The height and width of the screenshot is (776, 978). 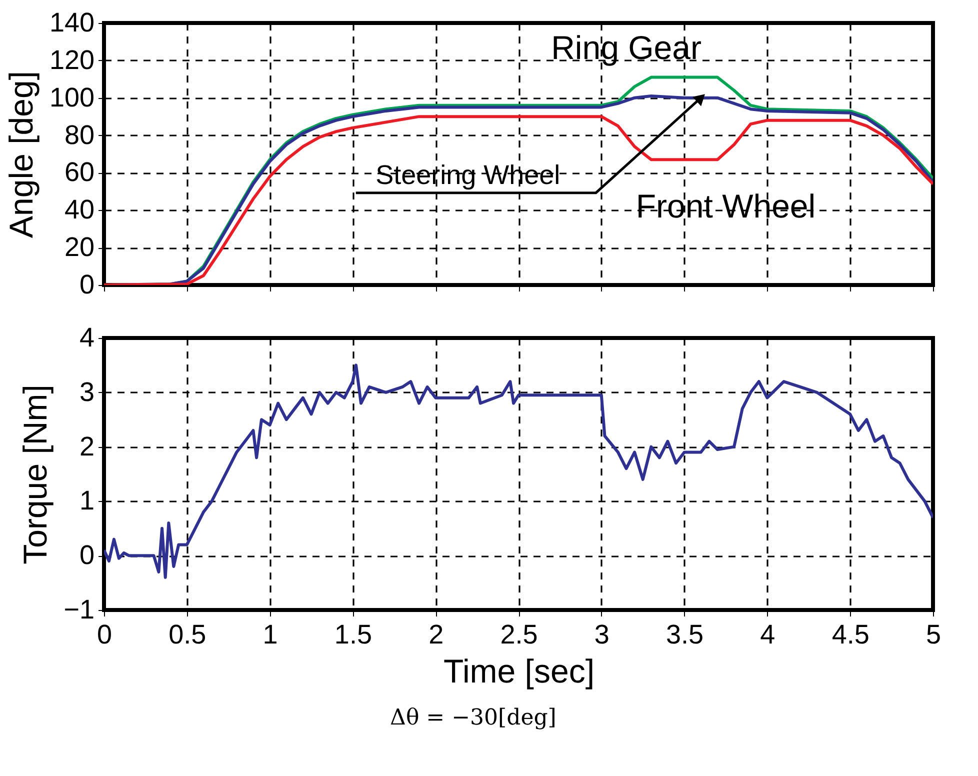 I want to click on y-tick-label: 60, so click(x=79, y=172).